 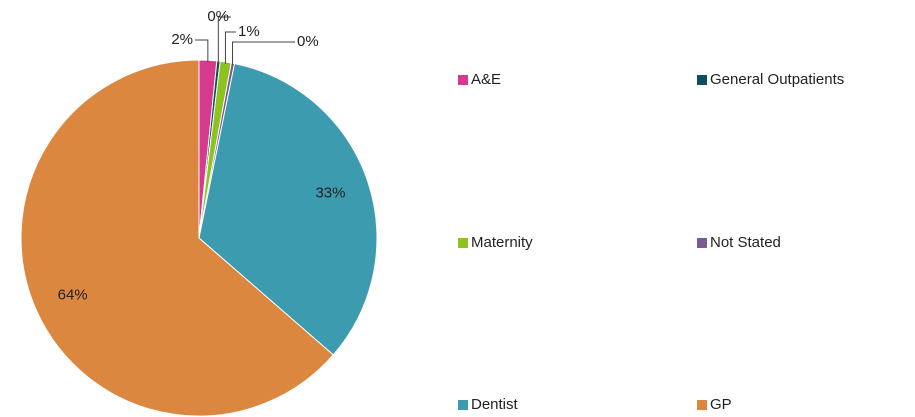 I want to click on data-label: 64%, so click(x=73, y=295).